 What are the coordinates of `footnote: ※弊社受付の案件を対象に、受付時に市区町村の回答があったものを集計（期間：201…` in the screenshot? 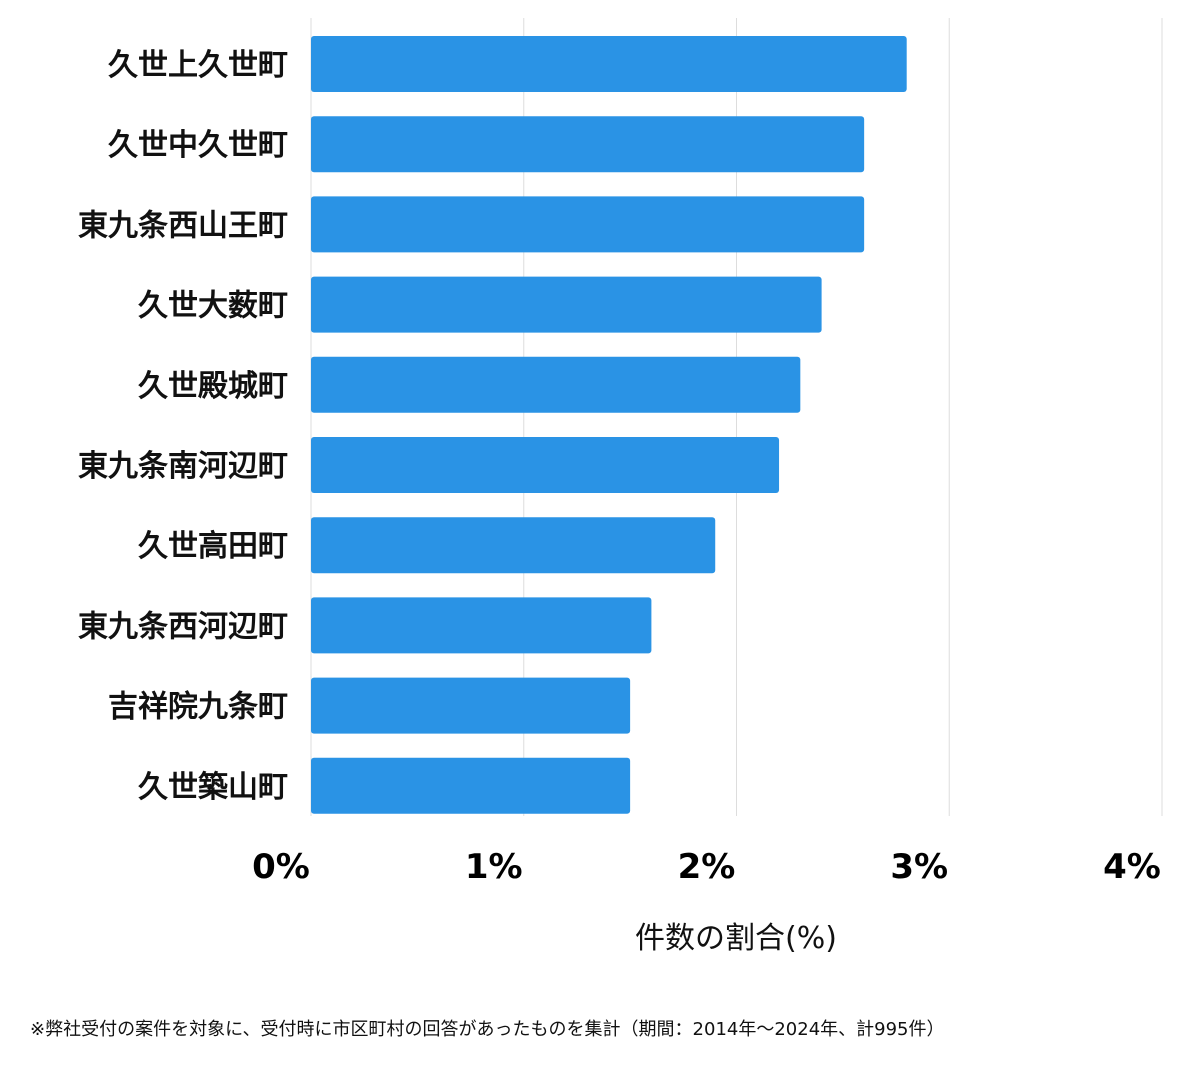 It's located at (487, 1029).